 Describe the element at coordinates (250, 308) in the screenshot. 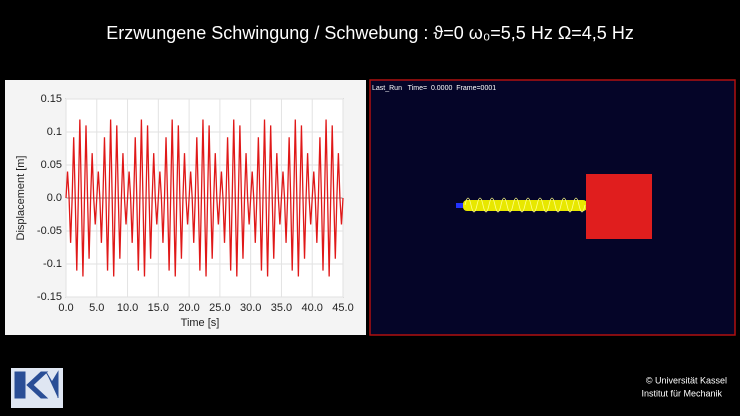

I see `x-tick-label: 30.0` at that location.